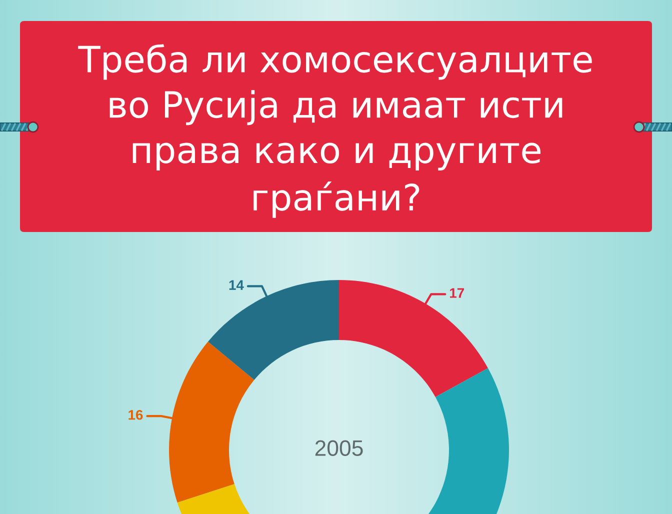  Describe the element at coordinates (339, 448) in the screenshot. I see `text: 2005` at that location.